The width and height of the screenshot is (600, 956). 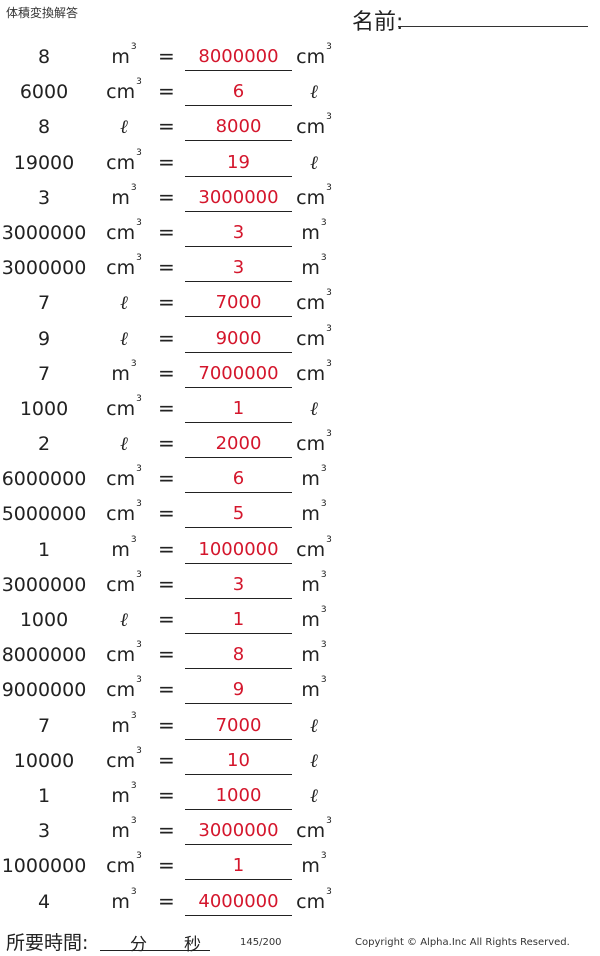 What do you see at coordinates (300, 654) in the screenshot?
I see `problem-row: 8000000 cm3 = 8 m3` at bounding box center [300, 654].